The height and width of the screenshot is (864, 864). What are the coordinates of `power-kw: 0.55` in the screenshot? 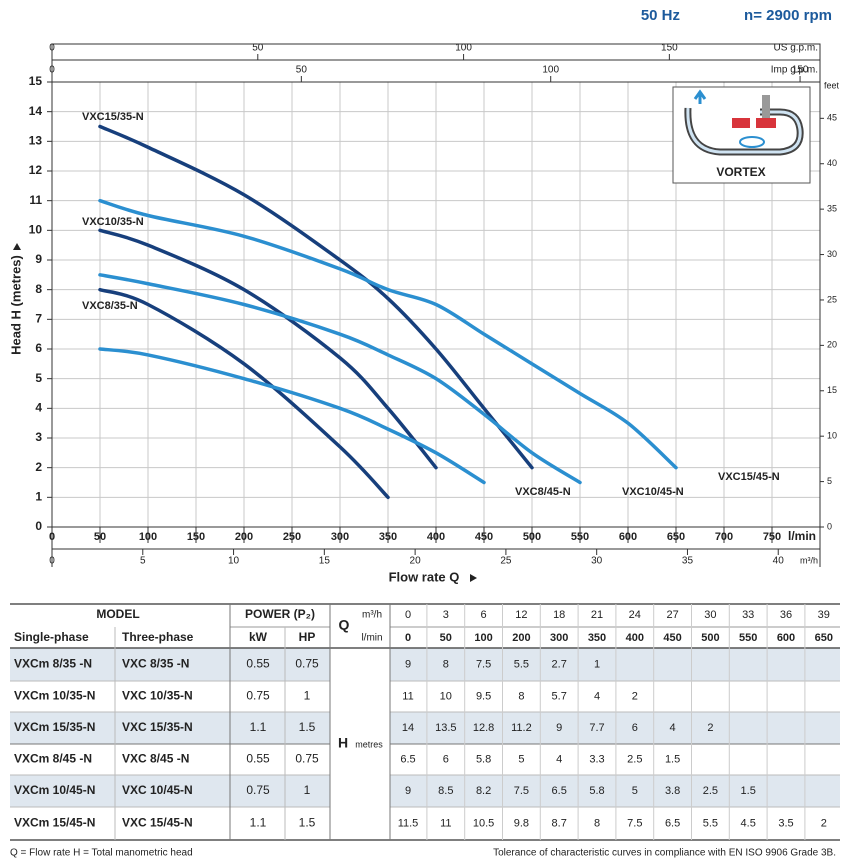 It's located at (258, 759).